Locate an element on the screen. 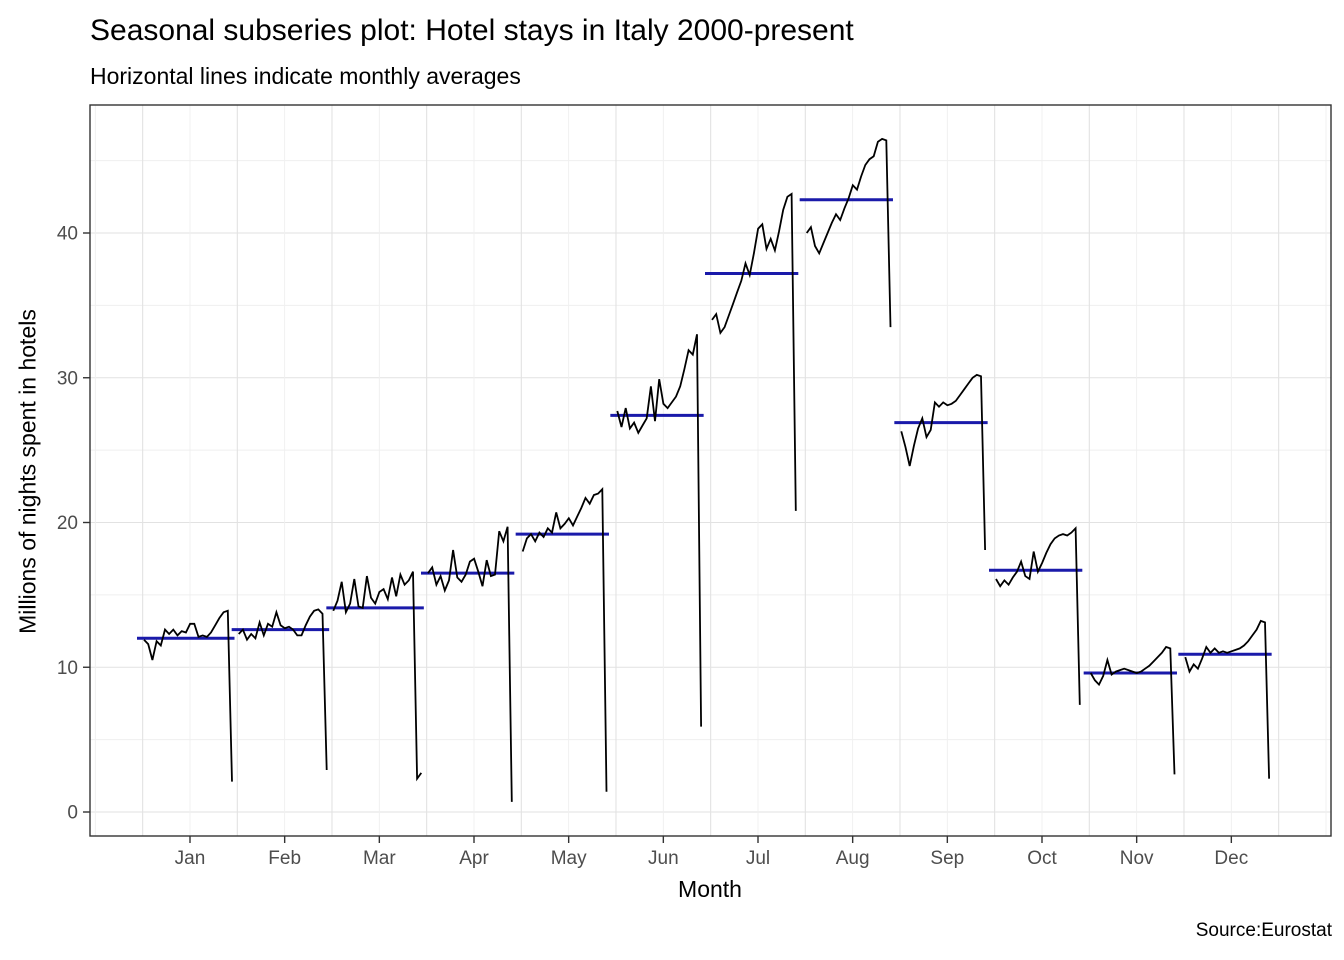 The width and height of the screenshot is (1344, 960). x-tick-label: Jul is located at coordinates (758, 858).